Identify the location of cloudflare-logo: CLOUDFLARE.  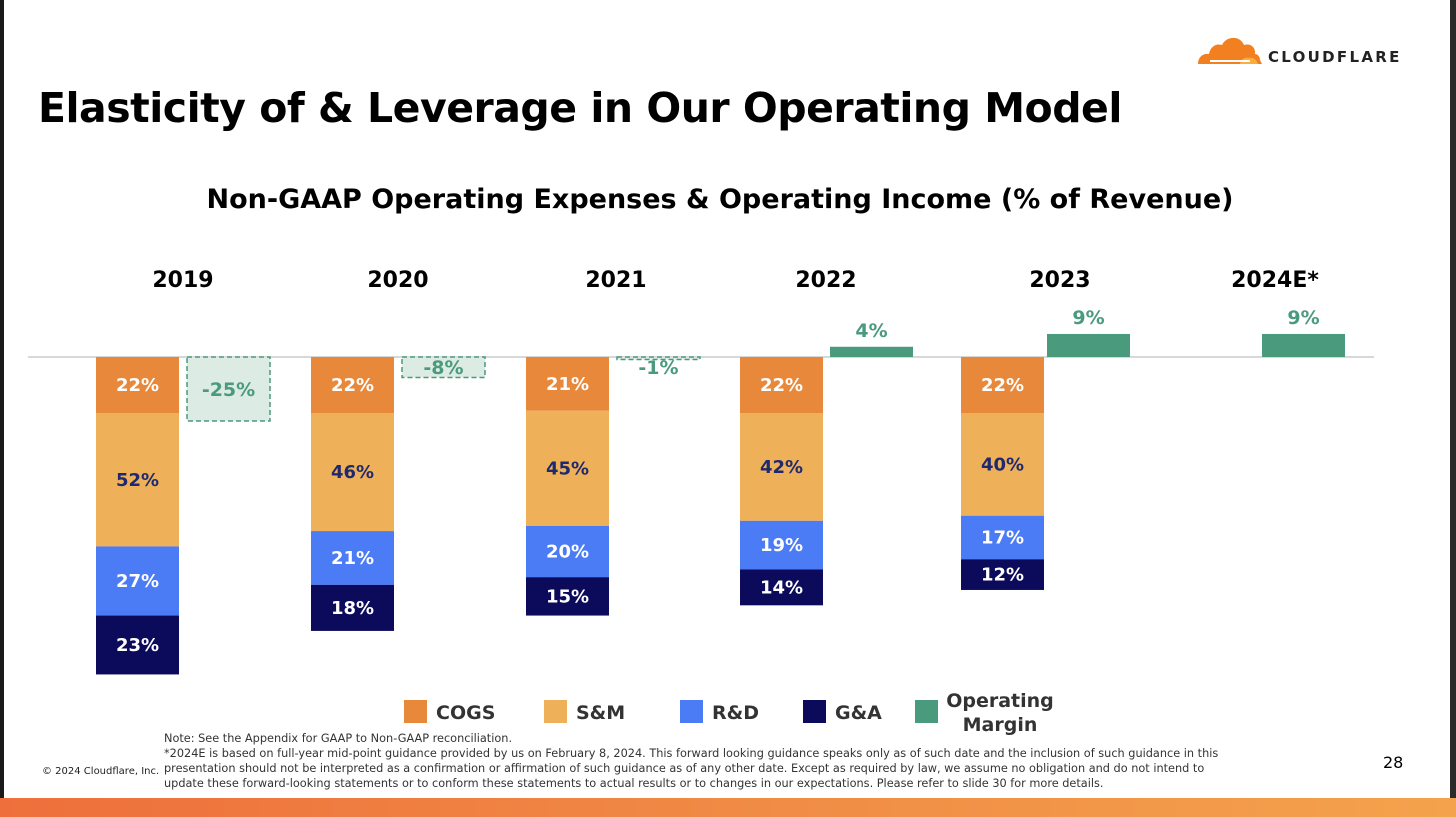
(1303, 50).